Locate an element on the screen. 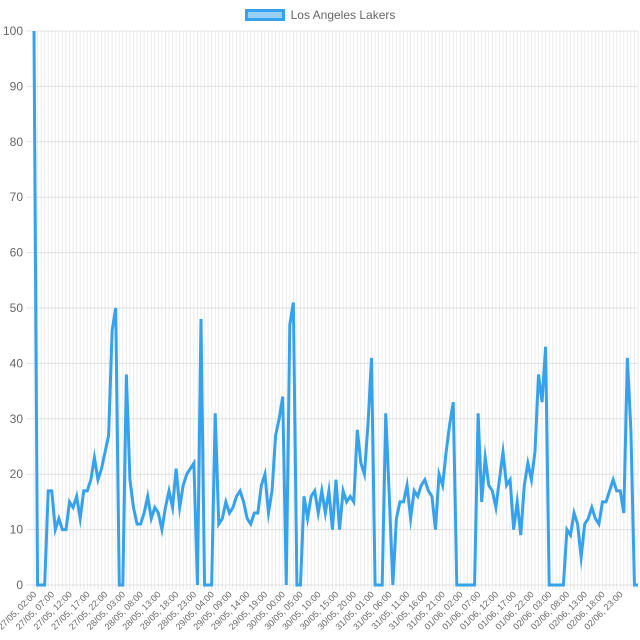  y-tick-label: 100 is located at coordinates (13, 31).